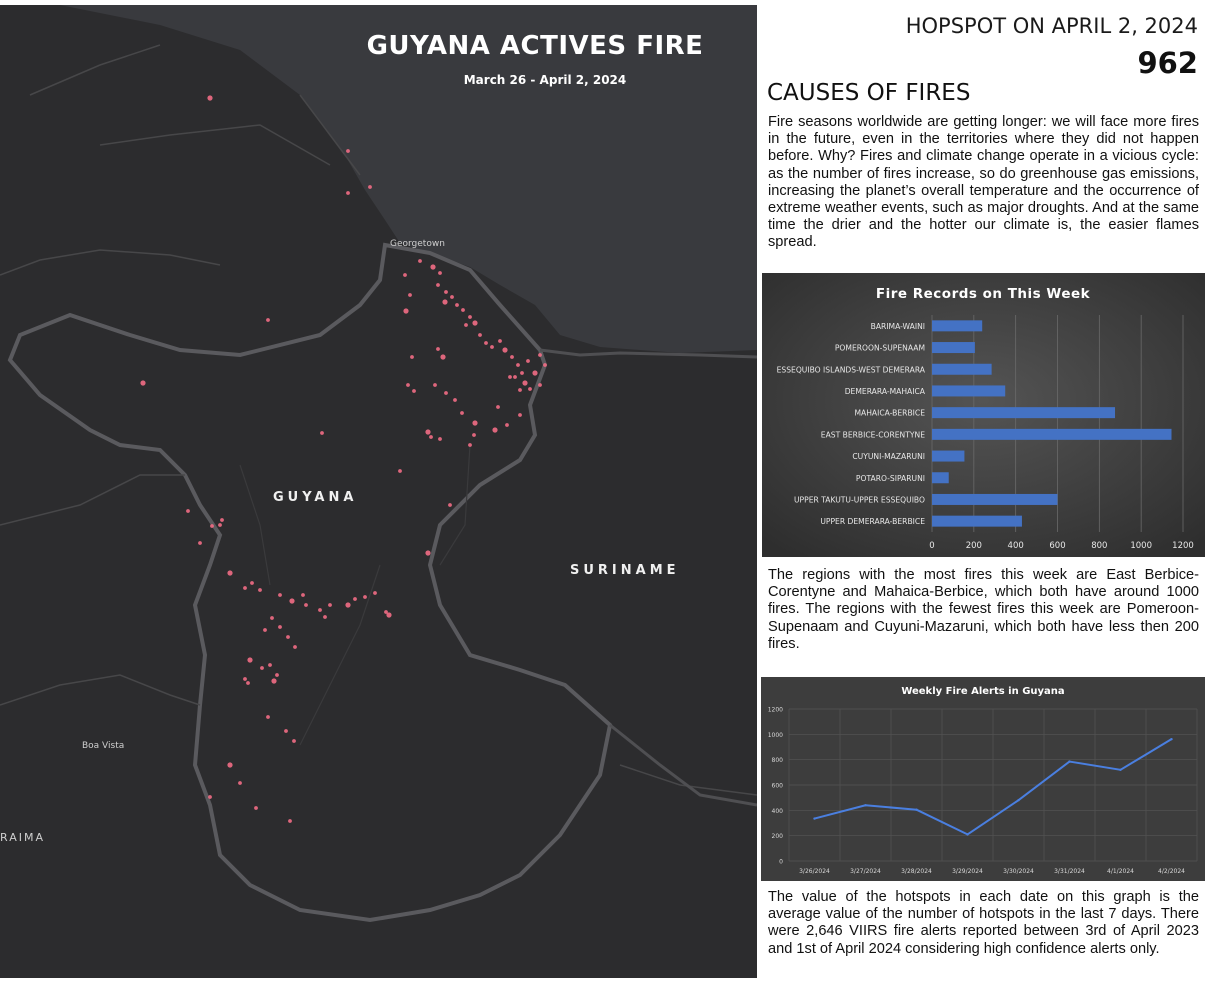 Image resolution: width=1209 pixels, height=985 pixels. I want to click on bar-category-label: EAST BERBICE-CORENTYNE, so click(873, 434).